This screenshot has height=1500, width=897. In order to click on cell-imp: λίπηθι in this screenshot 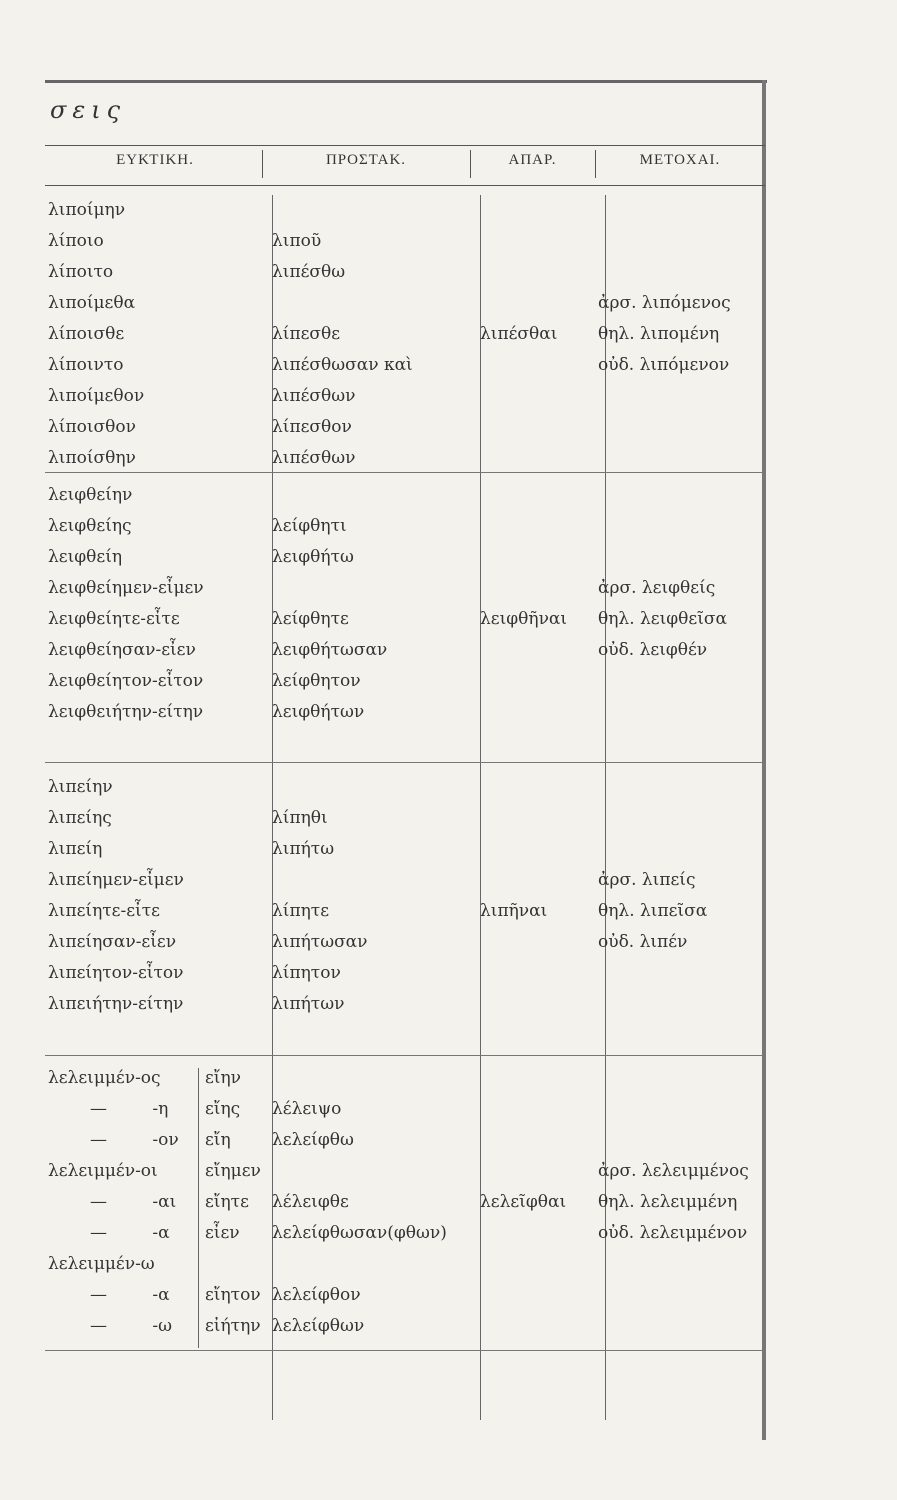, I will do `click(300, 818)`.